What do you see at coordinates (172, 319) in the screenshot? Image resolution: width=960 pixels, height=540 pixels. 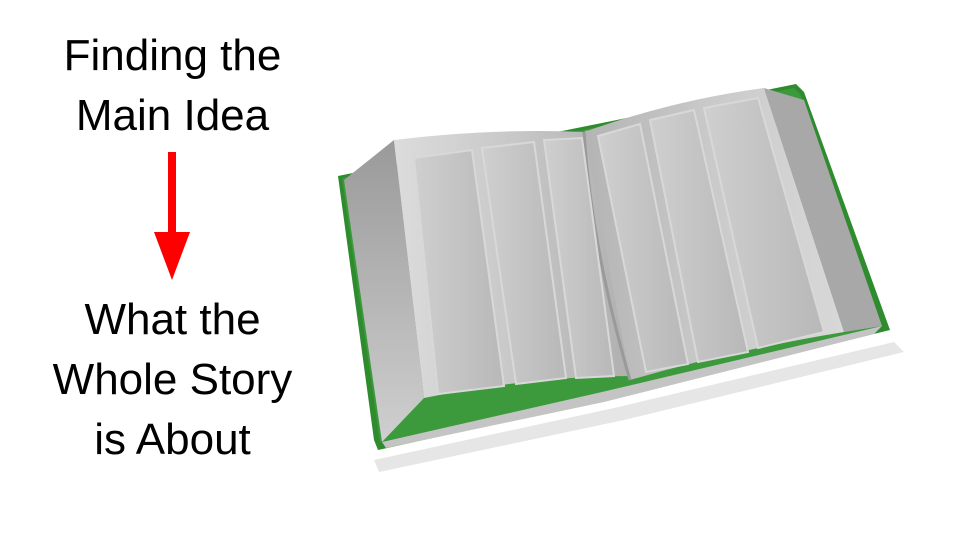 I see `subheading-line-1: What the` at bounding box center [172, 319].